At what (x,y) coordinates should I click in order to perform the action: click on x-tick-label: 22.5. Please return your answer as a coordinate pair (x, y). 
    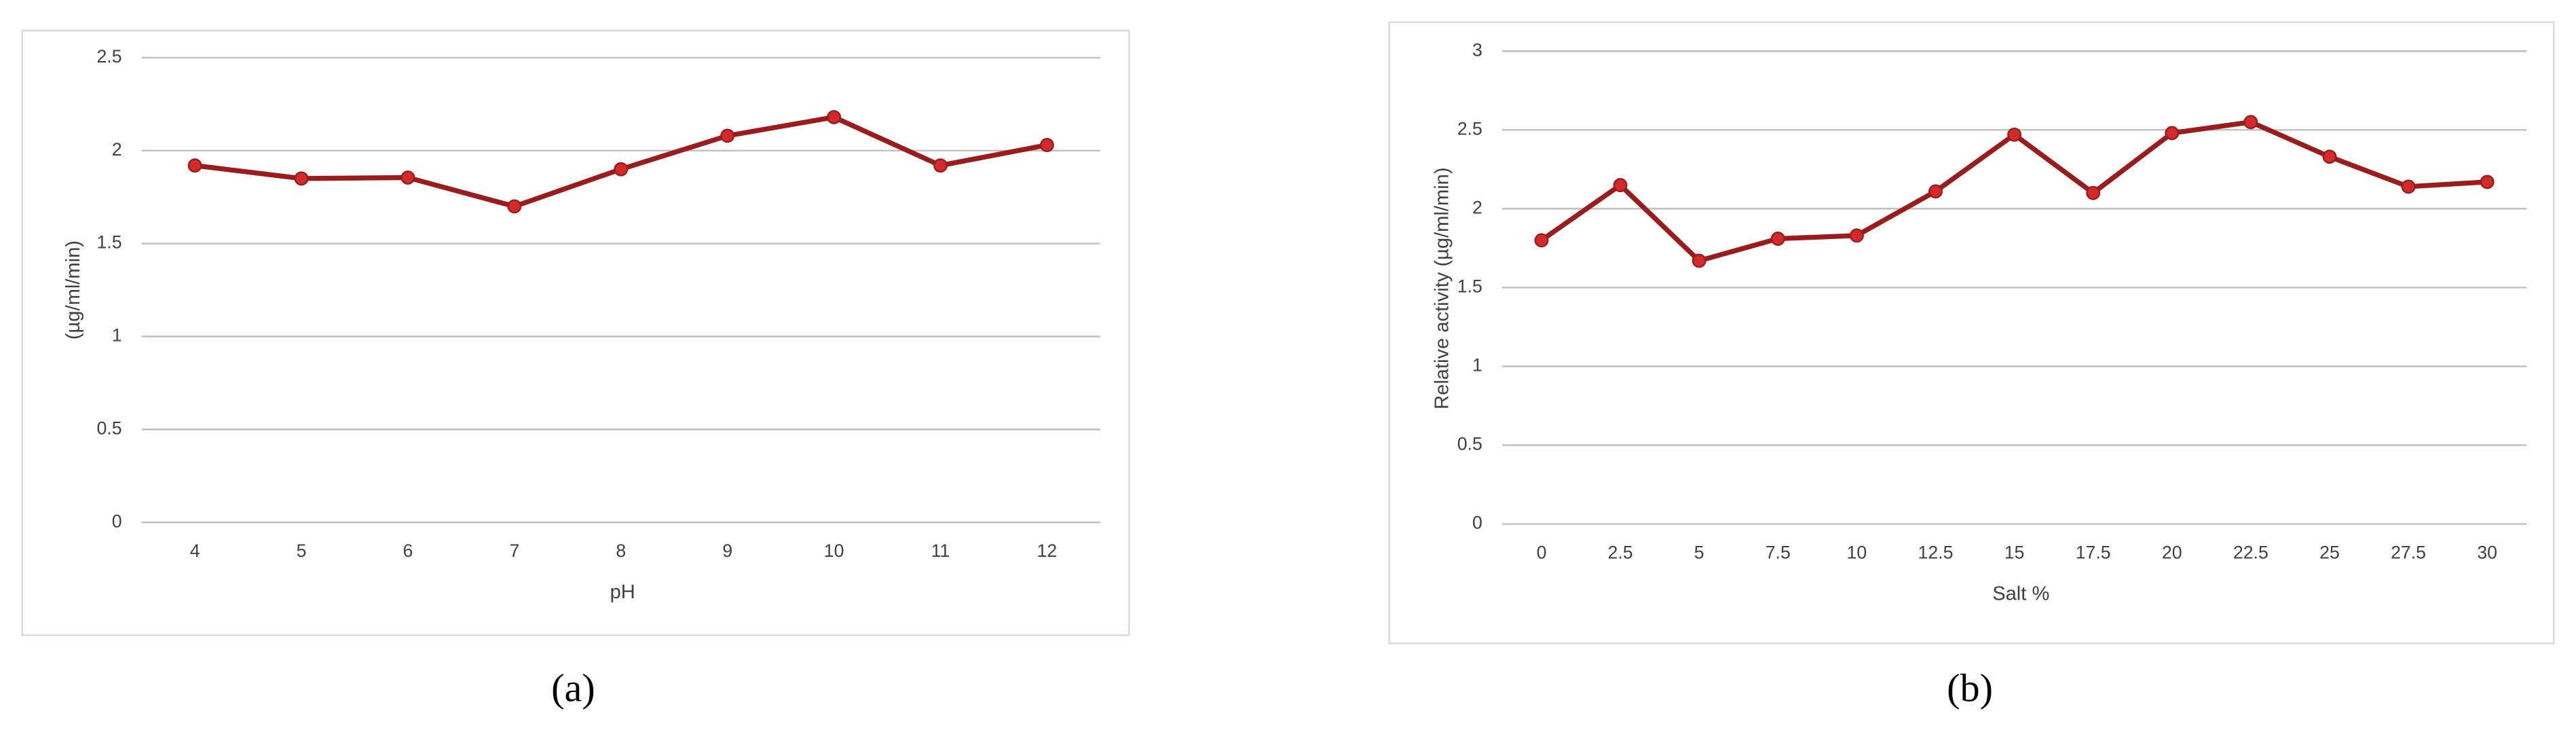
    Looking at the image, I should click on (2251, 552).